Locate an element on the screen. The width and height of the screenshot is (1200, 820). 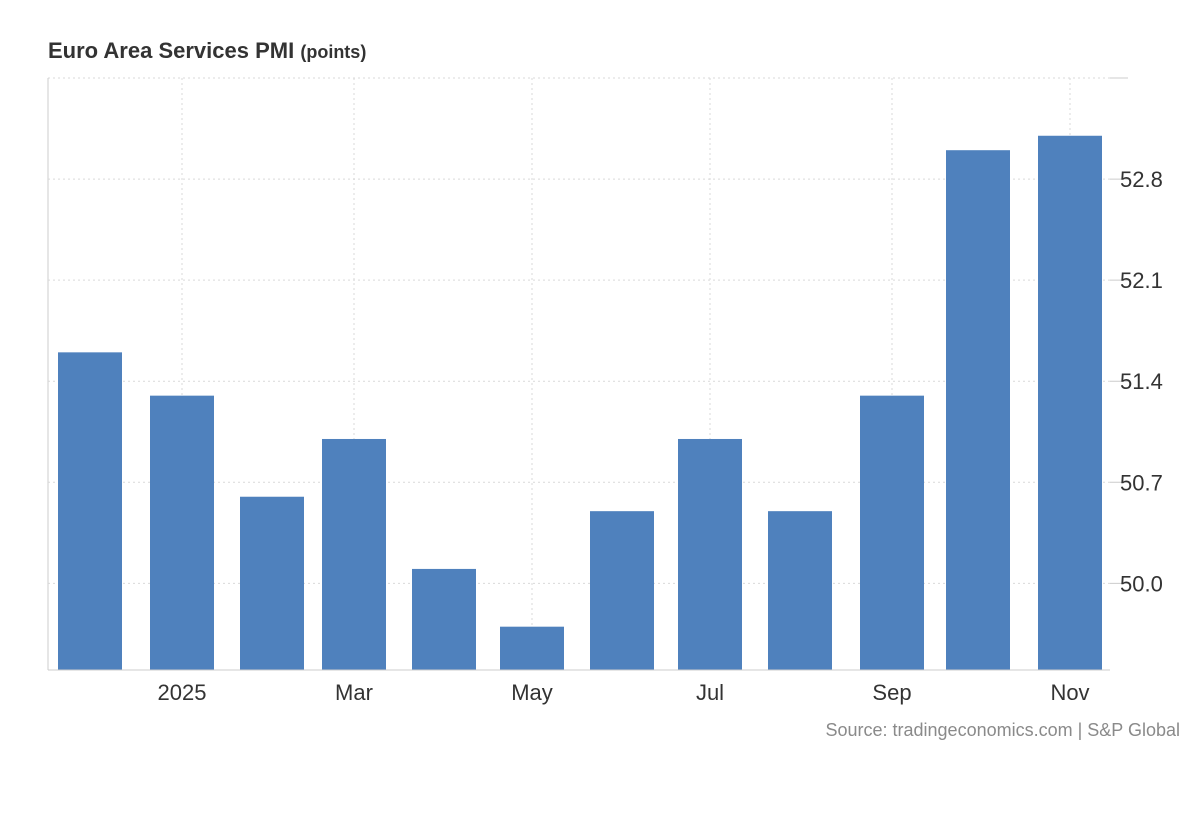
chart-title: Euro Area Services PMI (points) is located at coordinates (207, 51).